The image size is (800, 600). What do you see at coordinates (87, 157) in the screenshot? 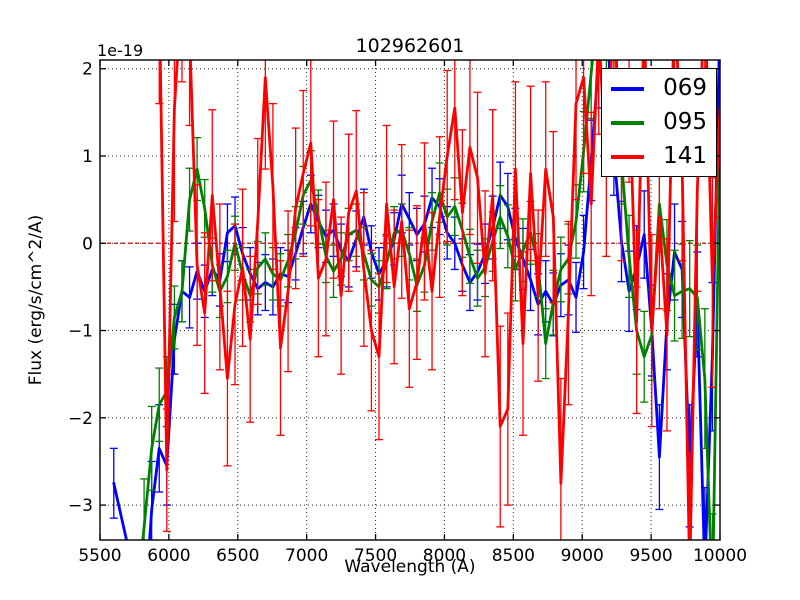
I see `y-tick-label: 1` at bounding box center [87, 157].